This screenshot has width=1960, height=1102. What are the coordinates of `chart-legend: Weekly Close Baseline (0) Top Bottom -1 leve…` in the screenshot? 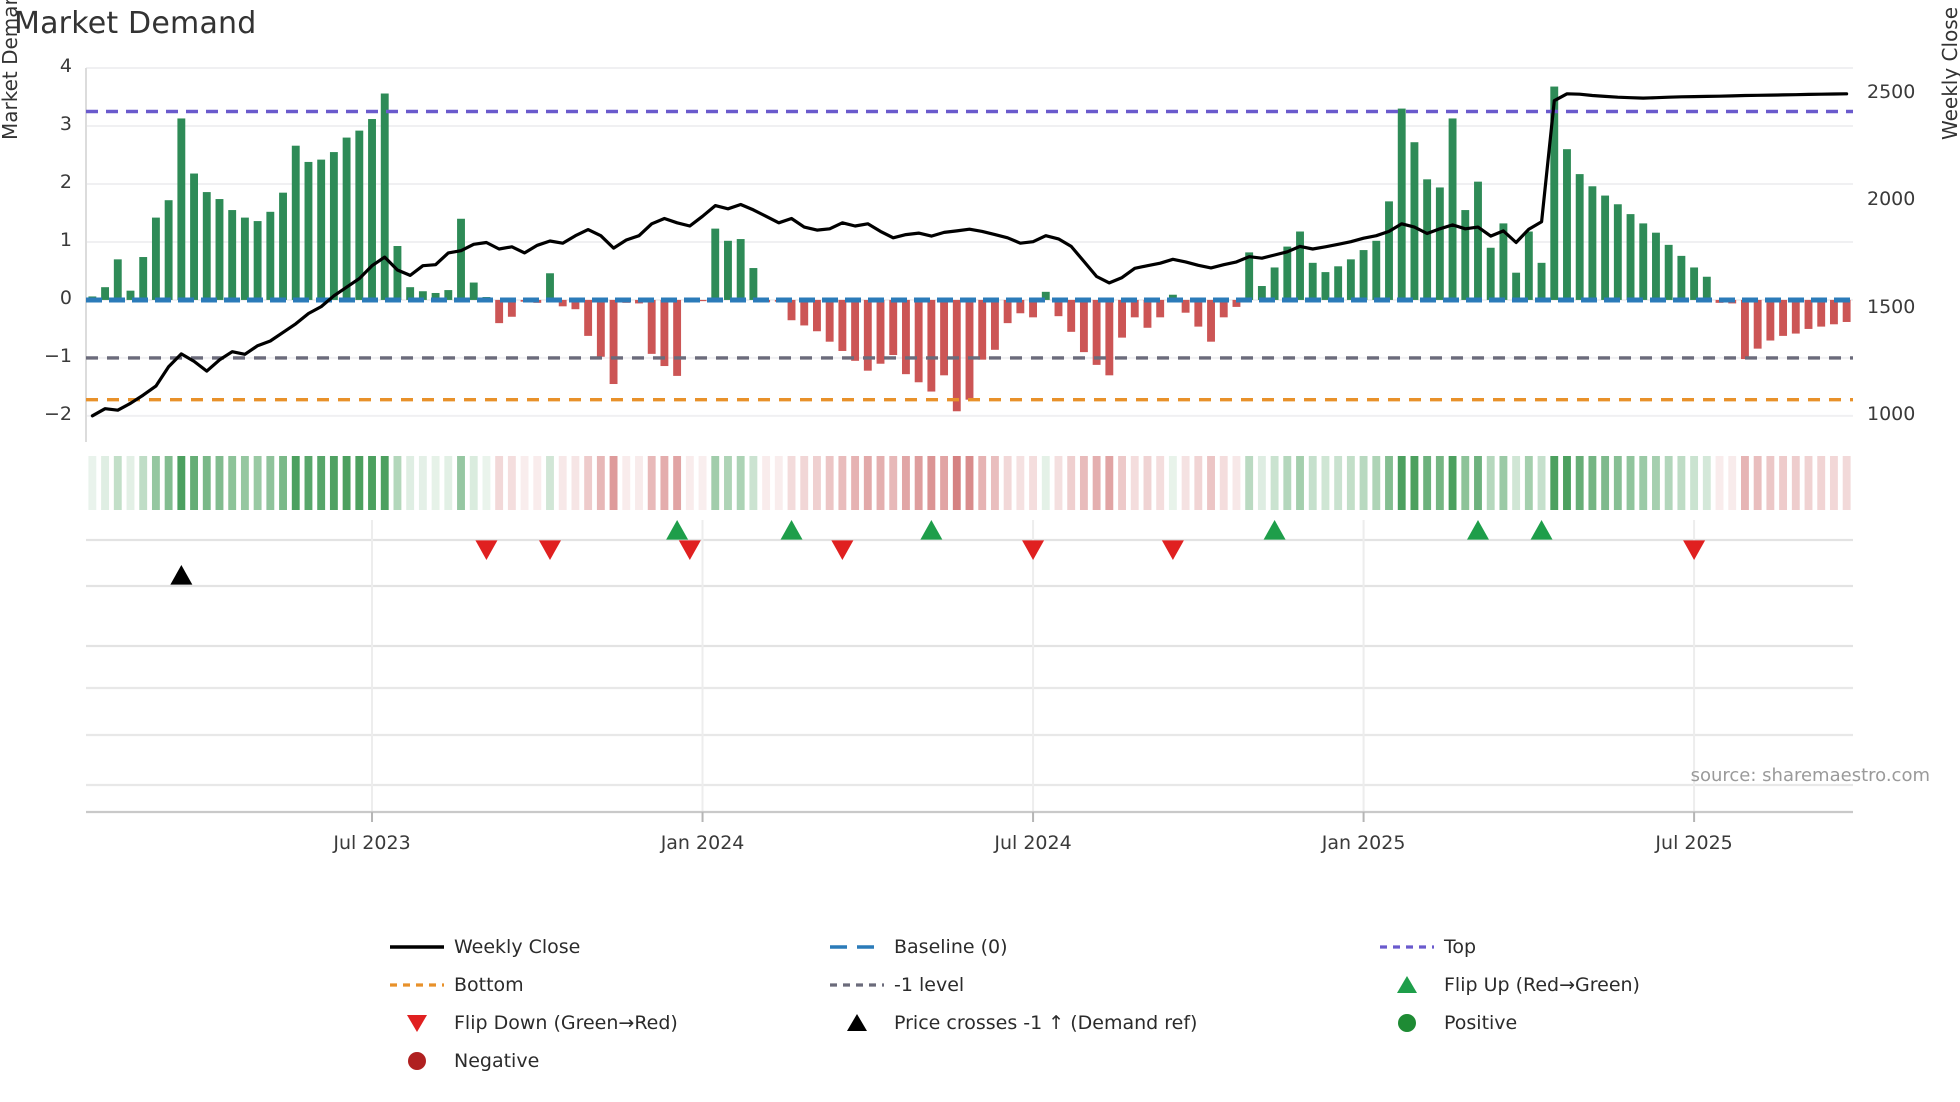 It's located at (1080, 1004).